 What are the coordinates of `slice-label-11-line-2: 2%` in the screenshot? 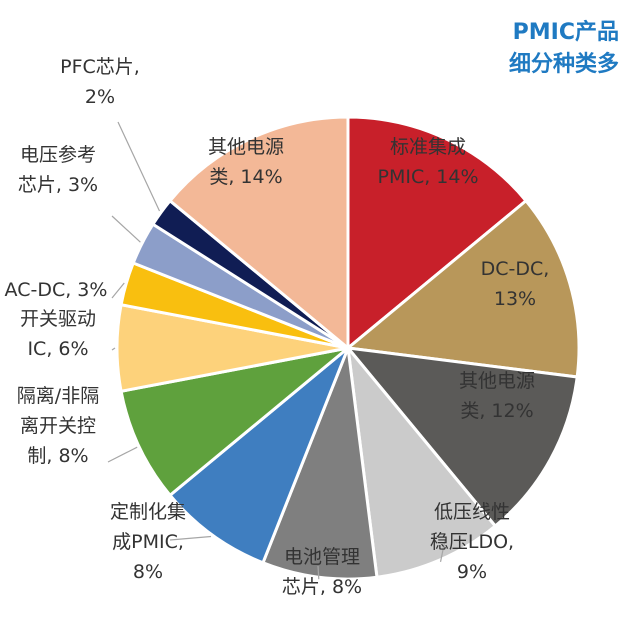 It's located at (100, 97).